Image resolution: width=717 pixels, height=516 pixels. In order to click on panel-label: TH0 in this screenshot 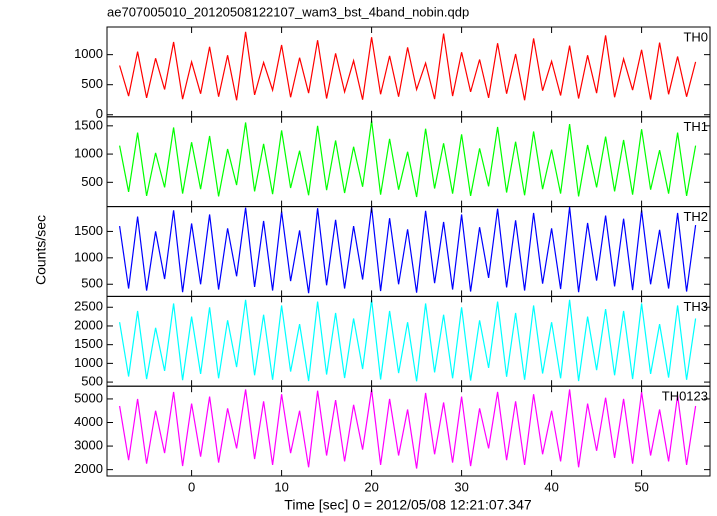, I will do `click(695, 36)`.